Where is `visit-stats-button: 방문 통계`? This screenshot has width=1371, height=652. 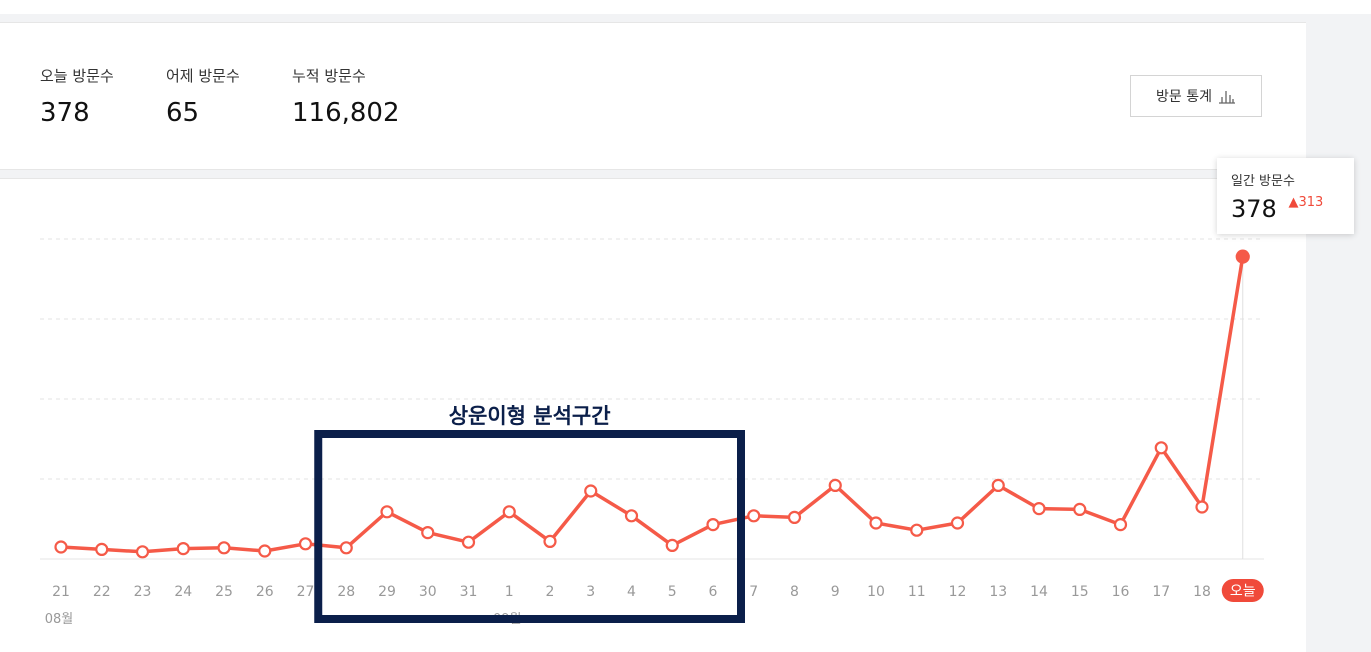
visit-stats-button: 방문 통계 is located at coordinates (1196, 96).